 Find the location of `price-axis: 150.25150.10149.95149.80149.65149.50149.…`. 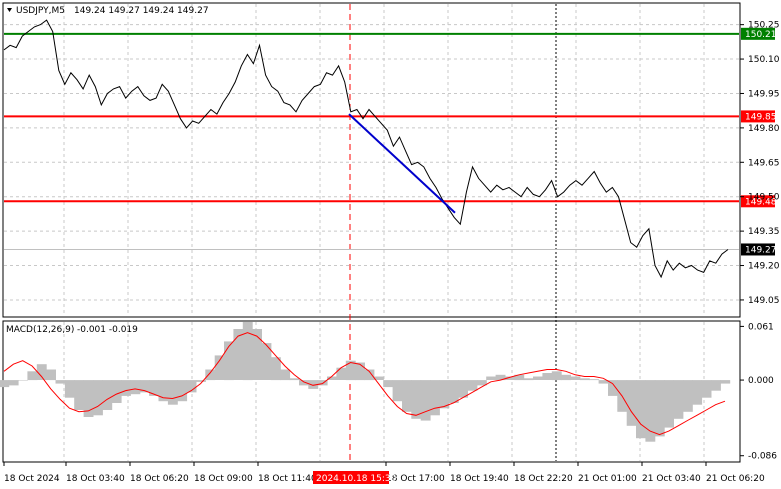

price-axis: 150.25150.10149.95149.80149.65149.50149.… is located at coordinates (760, 241).